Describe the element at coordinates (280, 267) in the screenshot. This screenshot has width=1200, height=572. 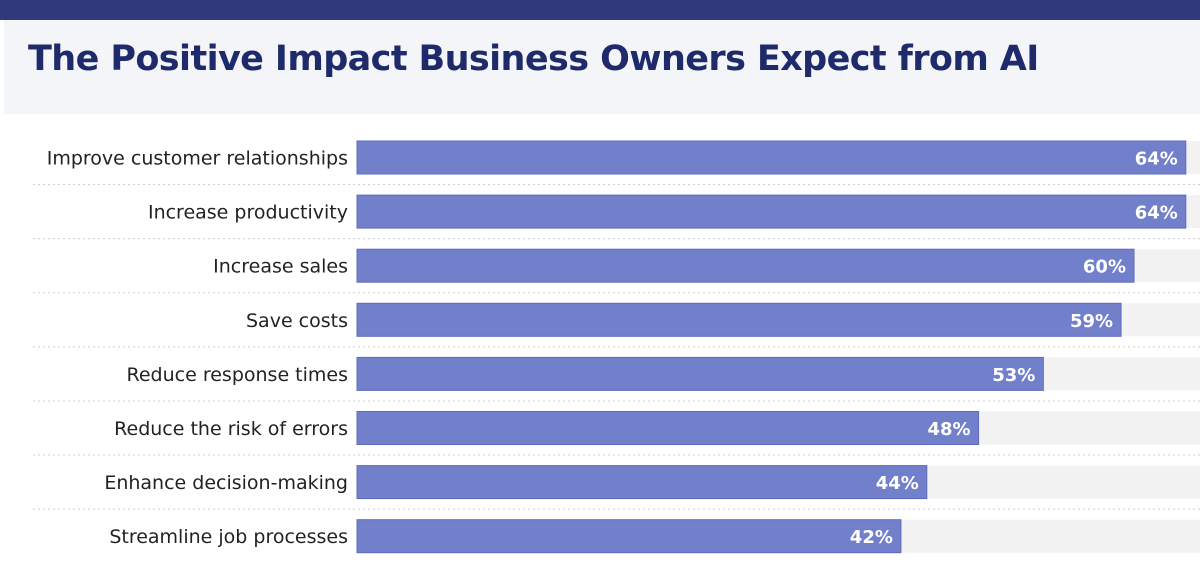
I see `category-label: Increase sales` at that location.